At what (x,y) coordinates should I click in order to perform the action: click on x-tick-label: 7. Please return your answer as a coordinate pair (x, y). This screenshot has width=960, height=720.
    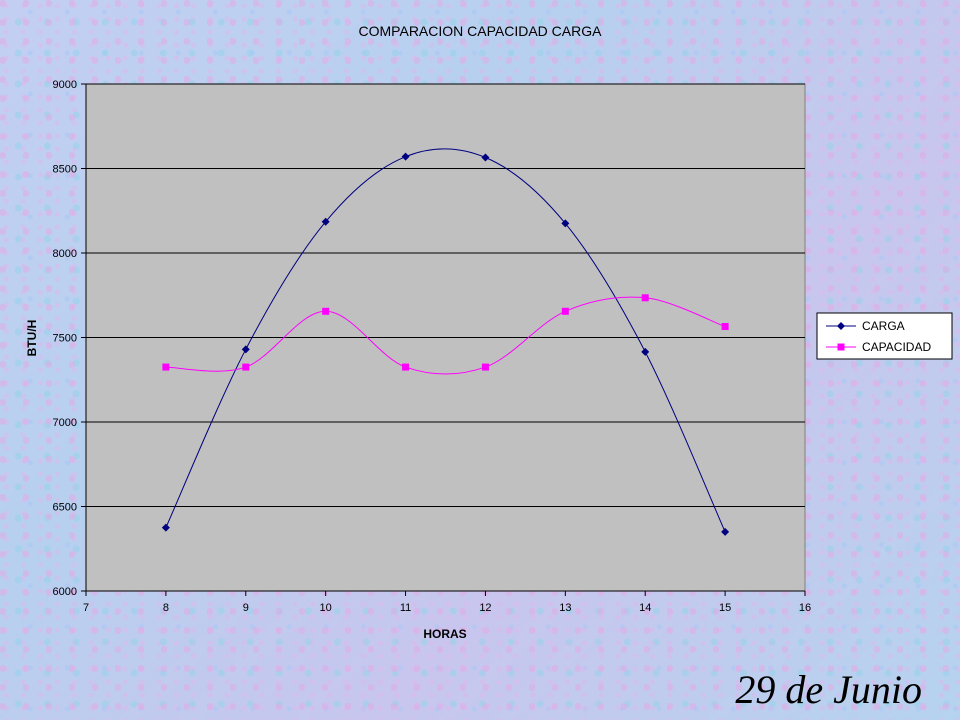
    Looking at the image, I should click on (86, 608).